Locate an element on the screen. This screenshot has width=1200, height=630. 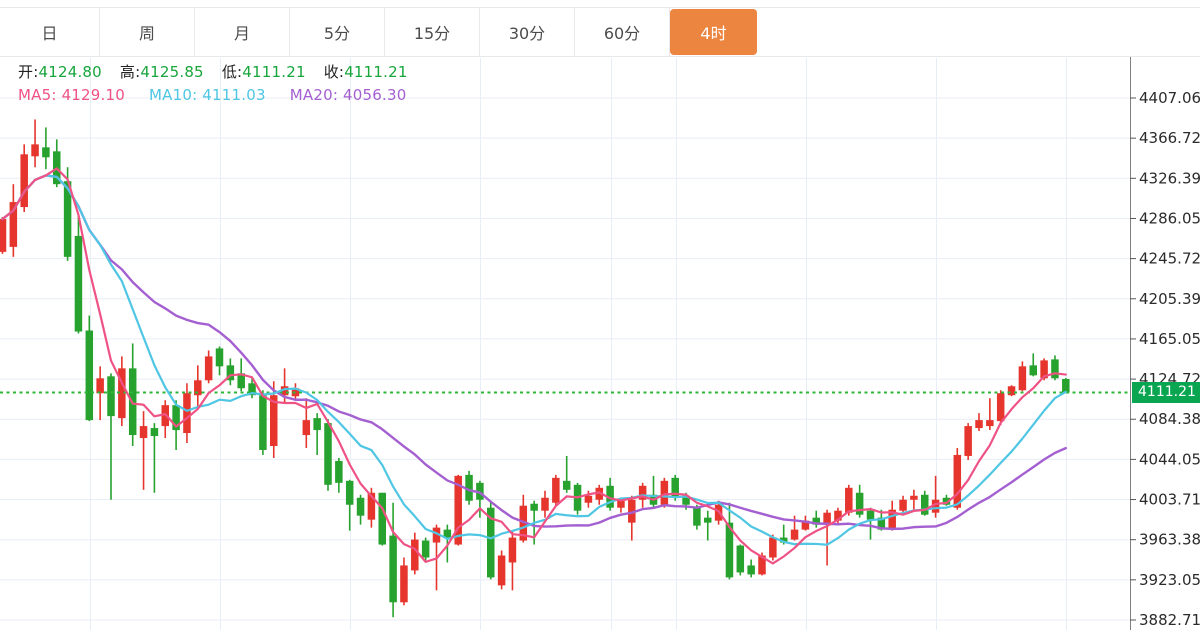
tabbar-spacer is located at coordinates (978, 32).